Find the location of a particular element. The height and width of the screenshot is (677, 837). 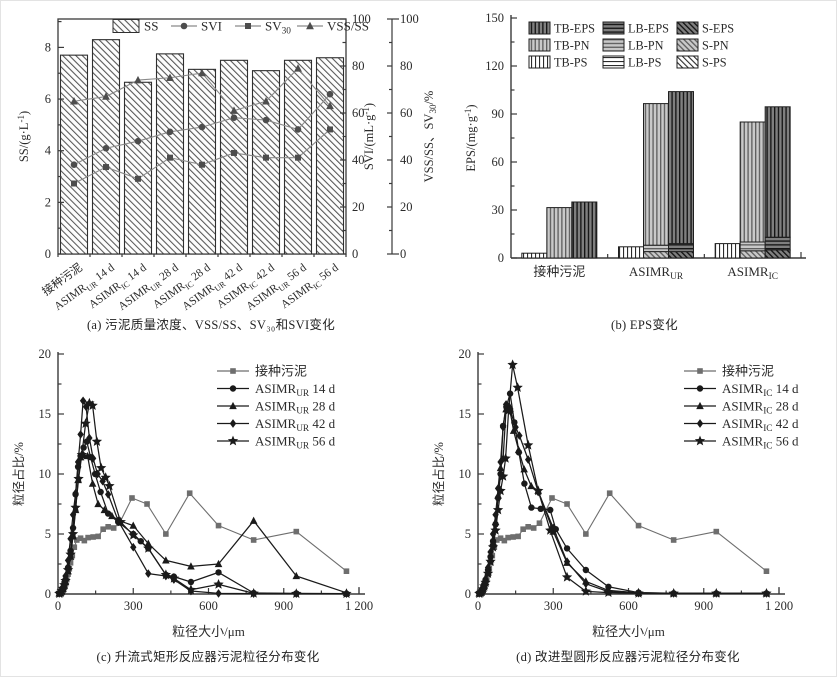

legend-a: SS SVI SV30 VSS/SS is located at coordinates (240, 28).